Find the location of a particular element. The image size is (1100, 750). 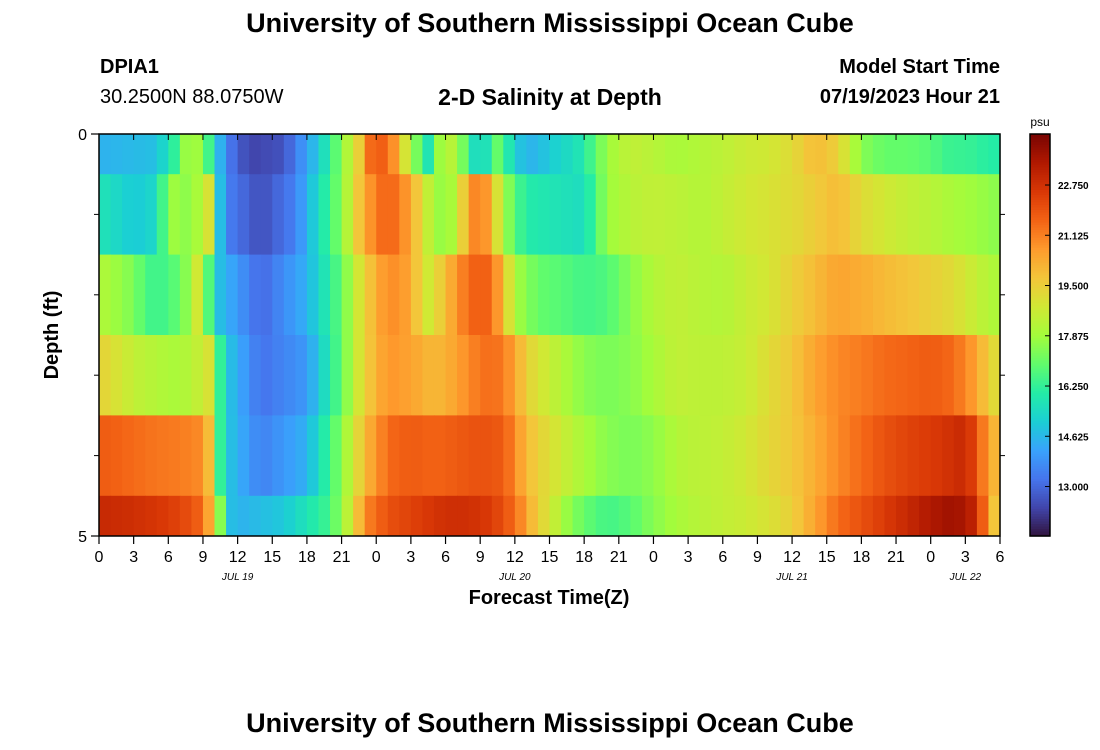

x-tick-label: 12 is located at coordinates (515, 557).